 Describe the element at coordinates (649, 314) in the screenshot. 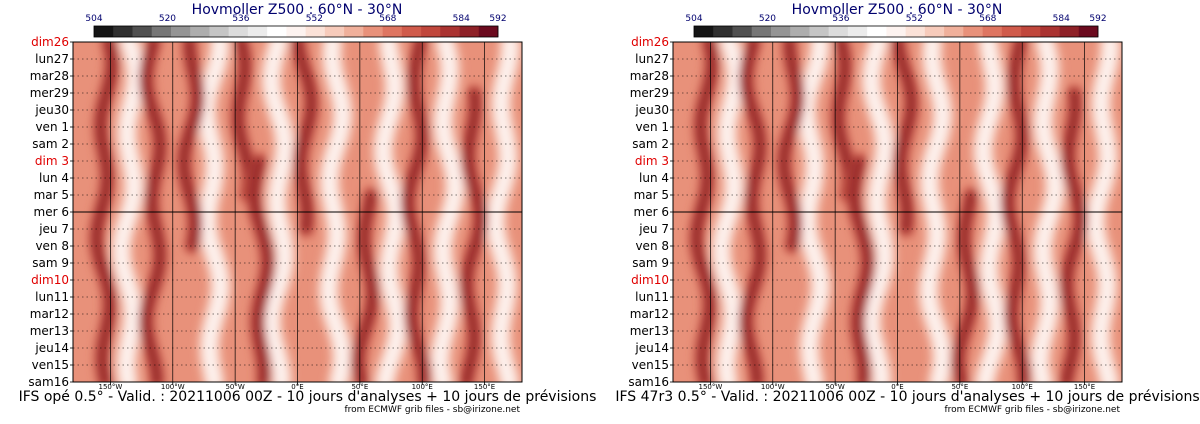

I see `date-label: mar12` at that location.